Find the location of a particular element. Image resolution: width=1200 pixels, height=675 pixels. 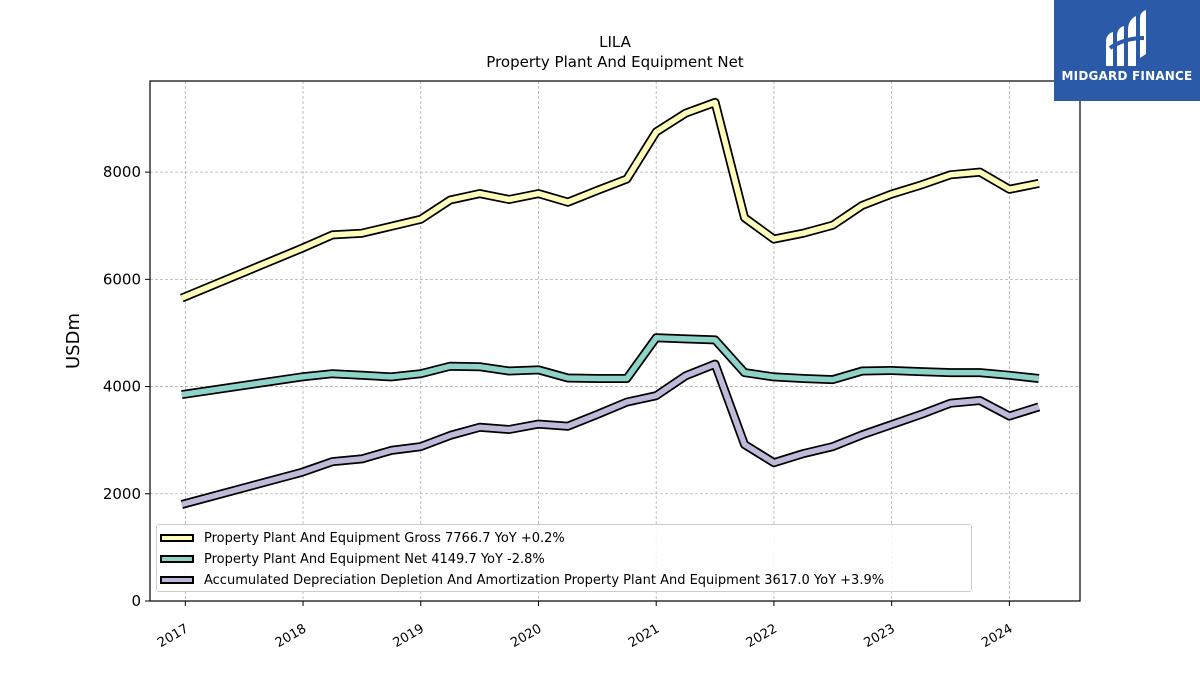

chart-subtitle: Property Plant And Equipment Net is located at coordinates (614, 62).